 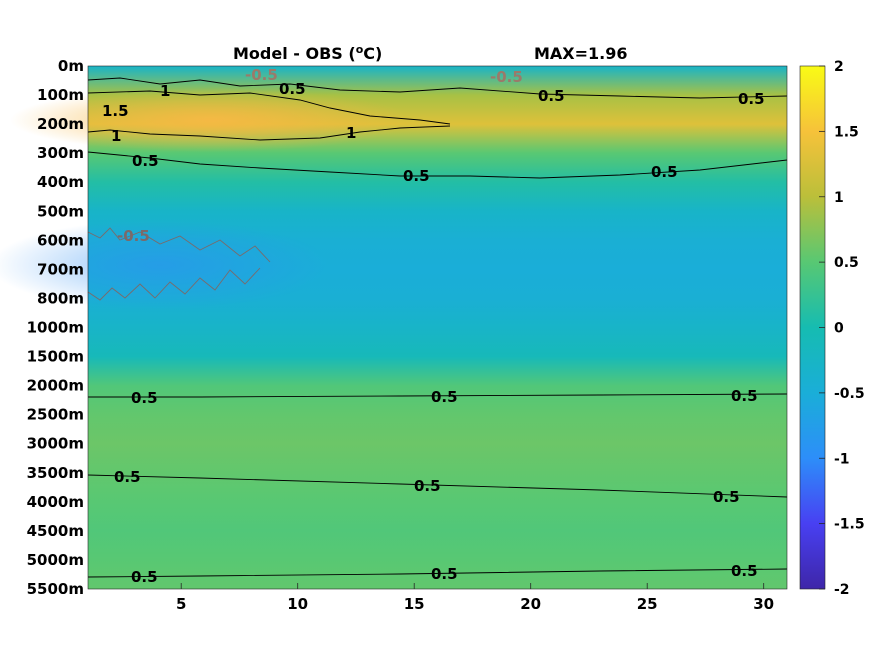 What do you see at coordinates (60, 269) in the screenshot?
I see `y-tick-label: 700m` at bounding box center [60, 269].